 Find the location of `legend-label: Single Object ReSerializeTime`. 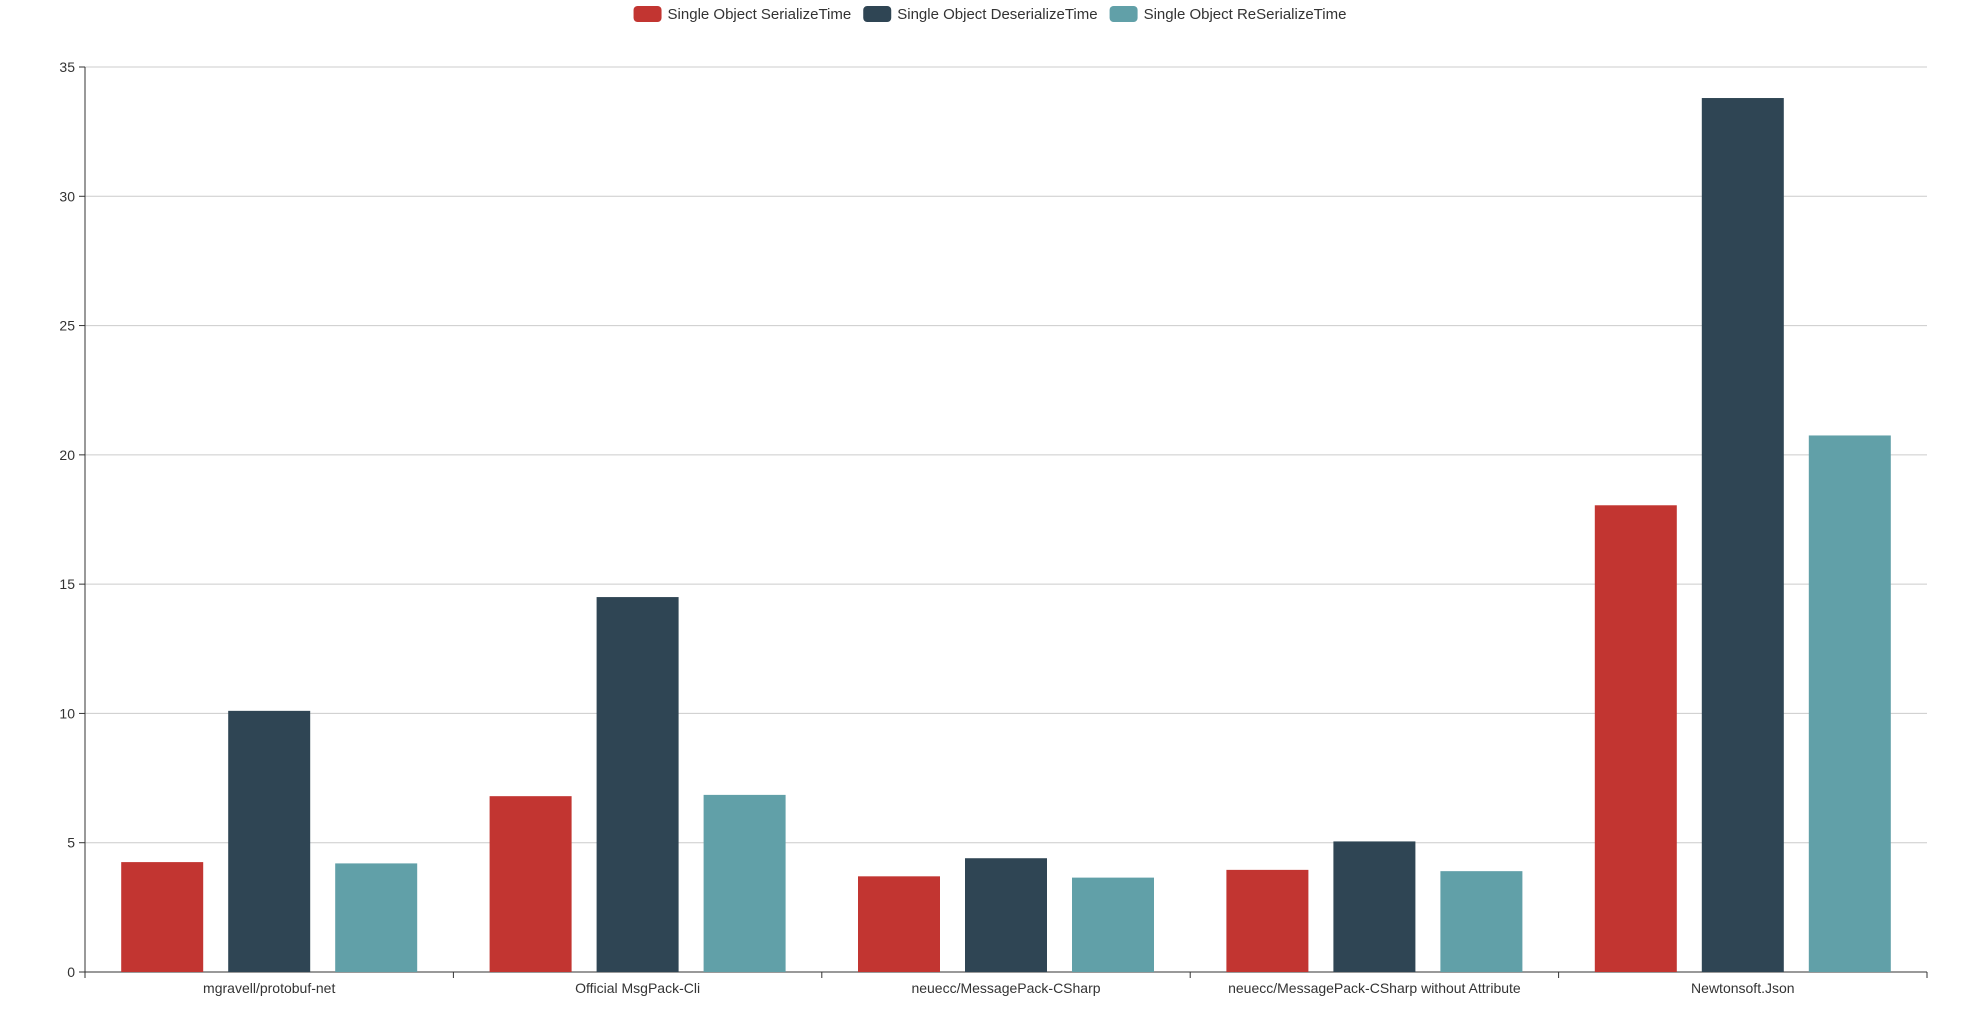

legend-label: Single Object ReSerializeTime is located at coordinates (1245, 14).